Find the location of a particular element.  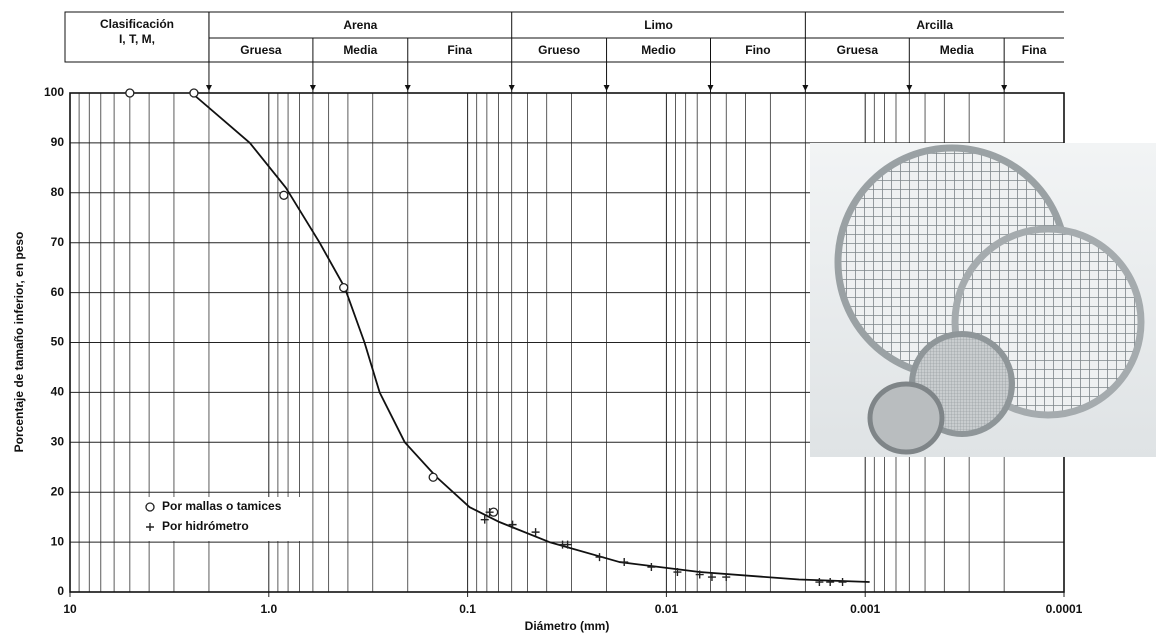

legend-label: Por mallas o tamices is located at coordinates (222, 506).